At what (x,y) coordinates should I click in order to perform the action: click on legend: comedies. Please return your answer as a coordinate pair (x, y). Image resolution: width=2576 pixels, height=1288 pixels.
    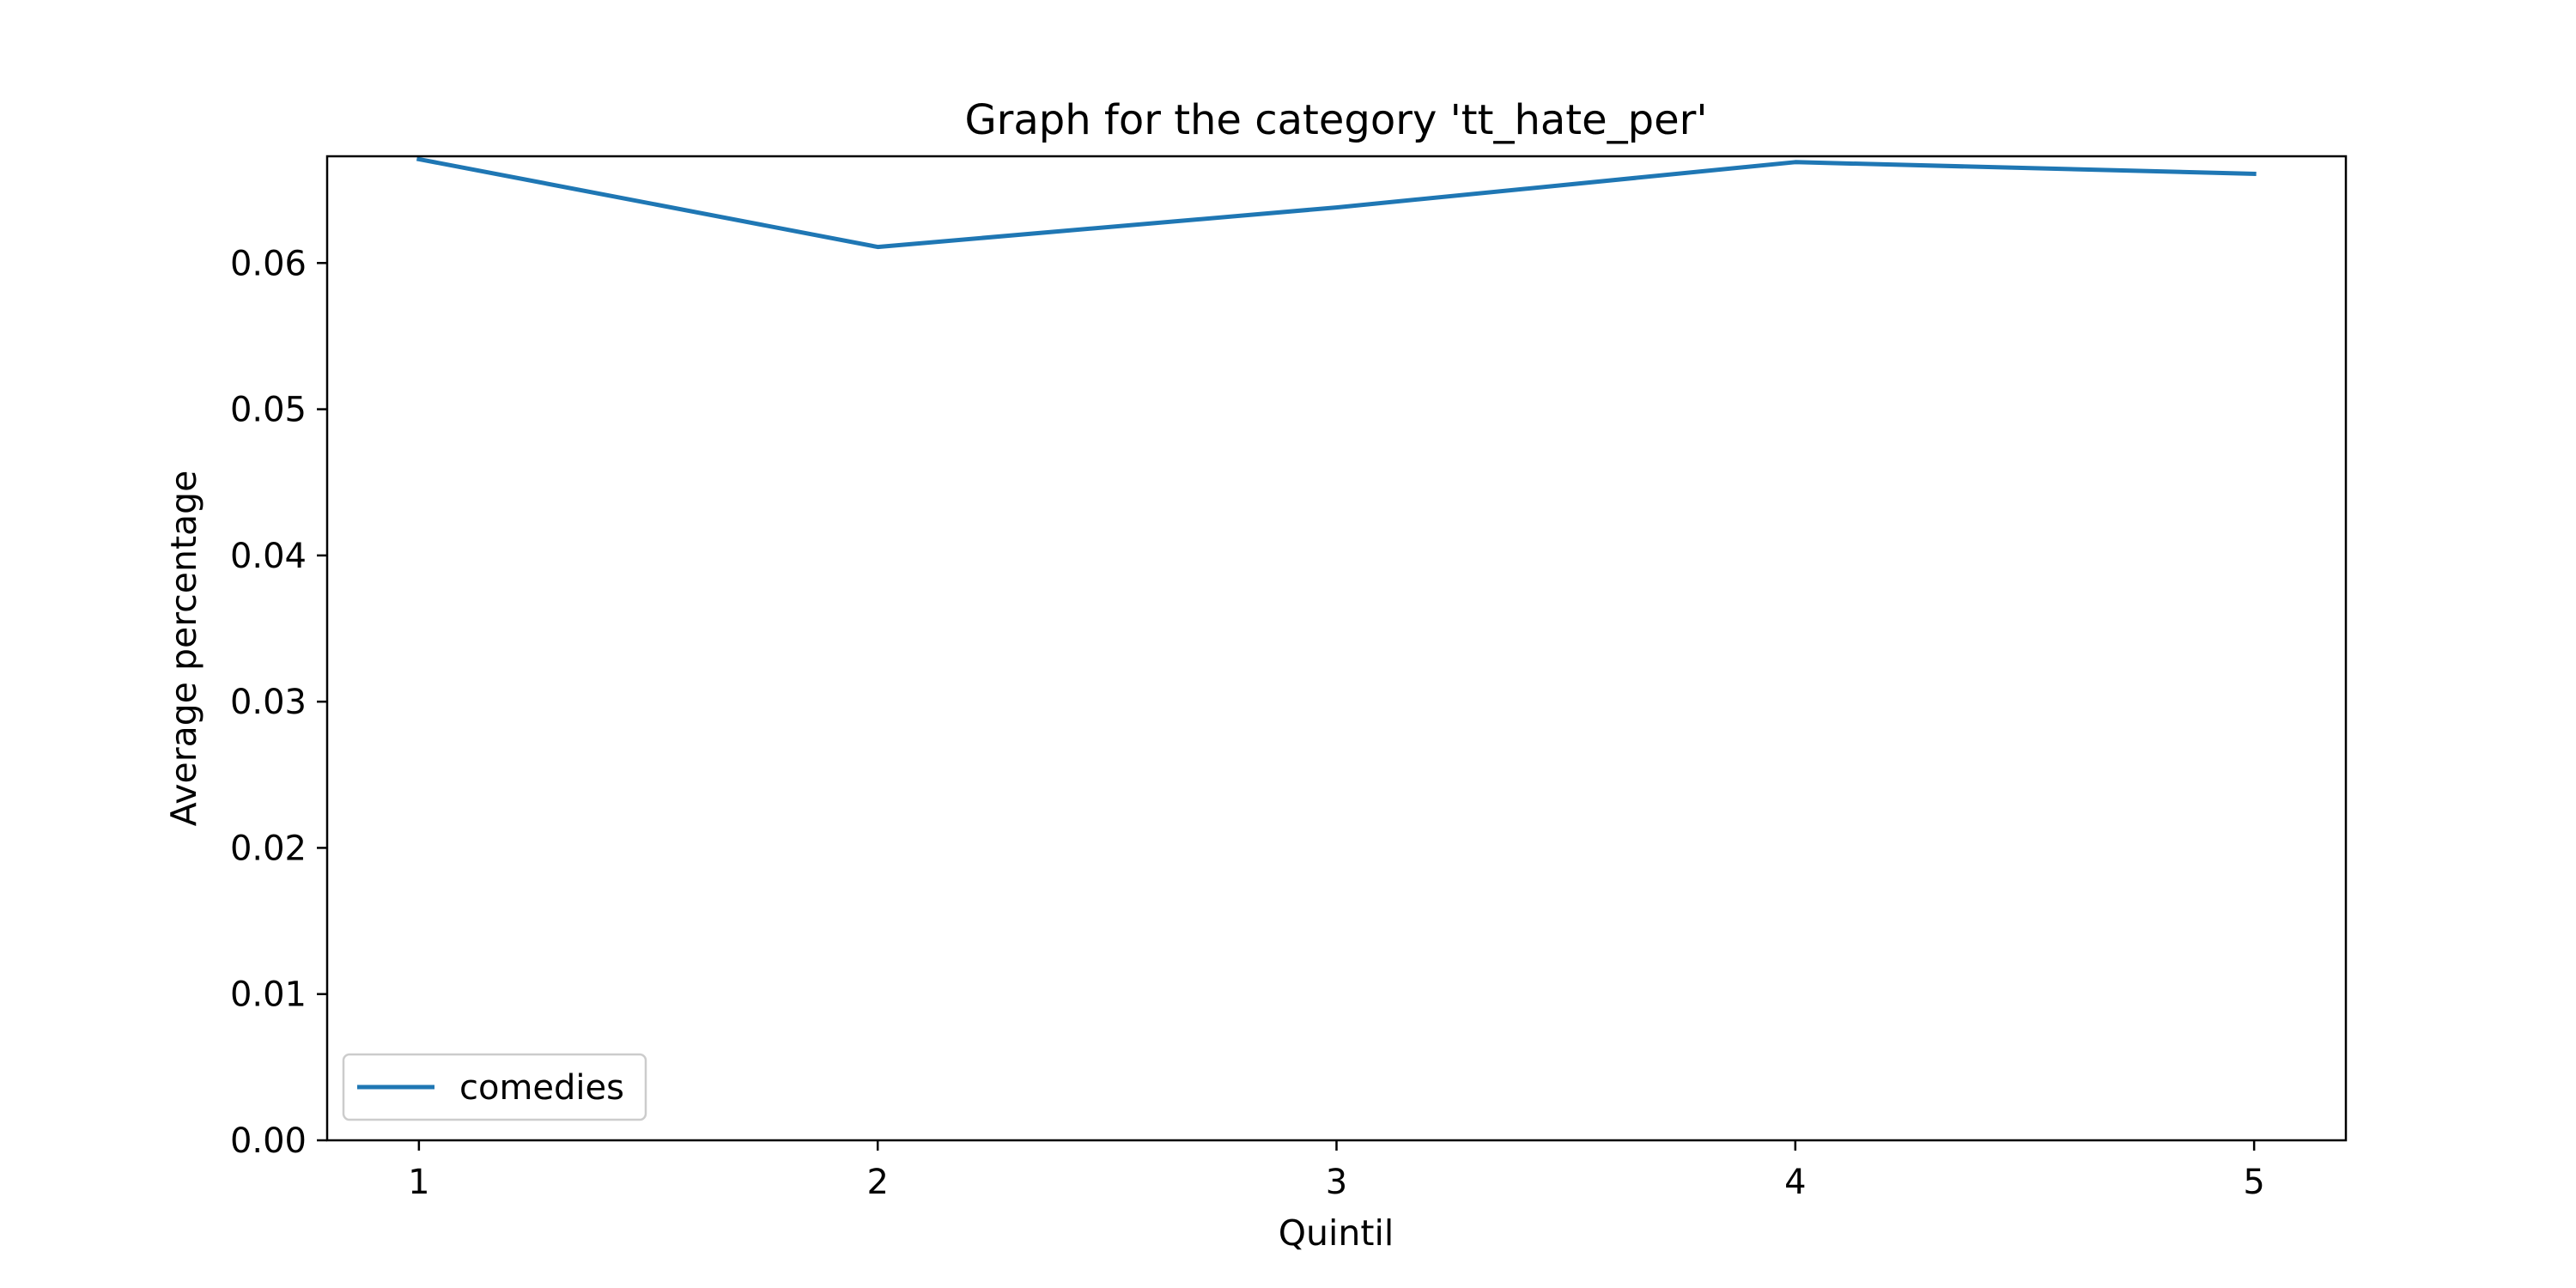
    Looking at the image, I should click on (494, 1087).